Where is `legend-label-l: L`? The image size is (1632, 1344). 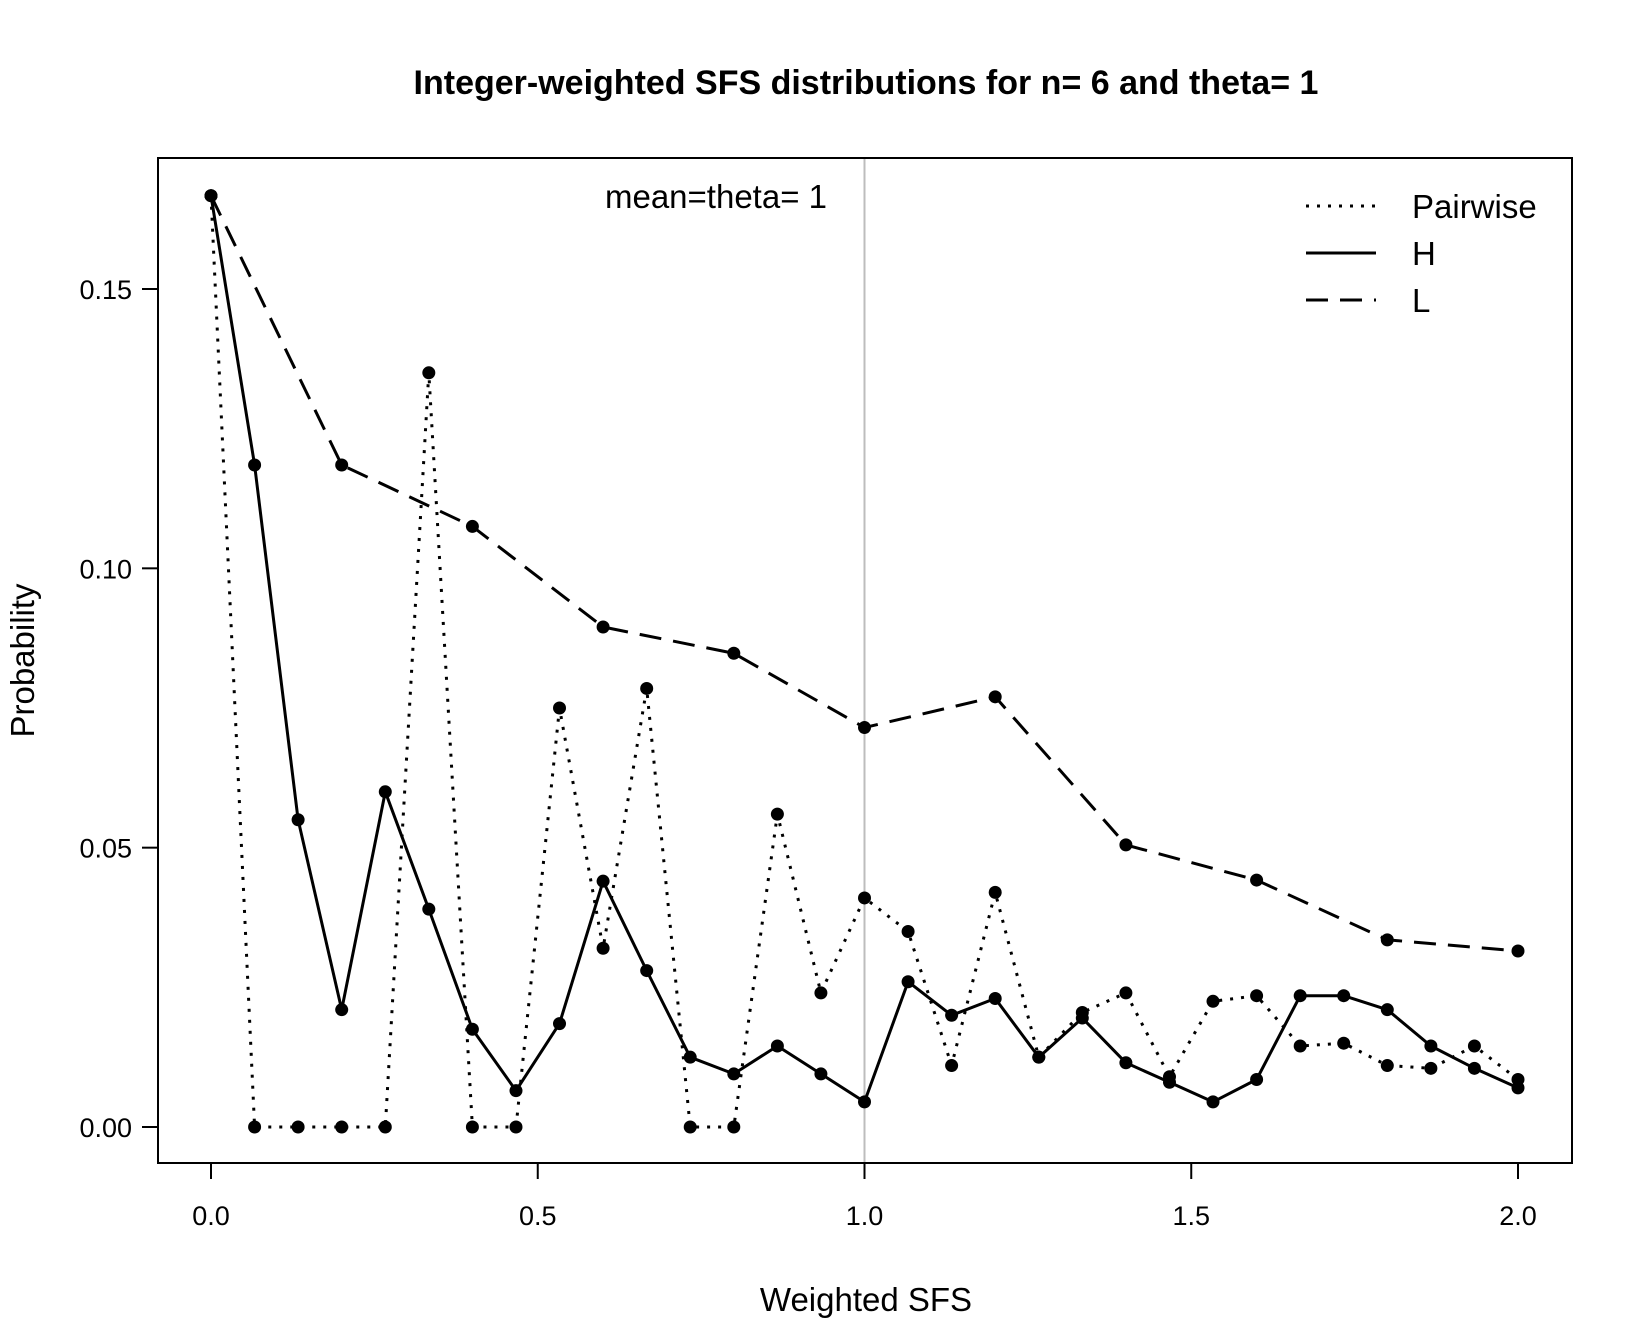 legend-label-l: L is located at coordinates (1421, 300).